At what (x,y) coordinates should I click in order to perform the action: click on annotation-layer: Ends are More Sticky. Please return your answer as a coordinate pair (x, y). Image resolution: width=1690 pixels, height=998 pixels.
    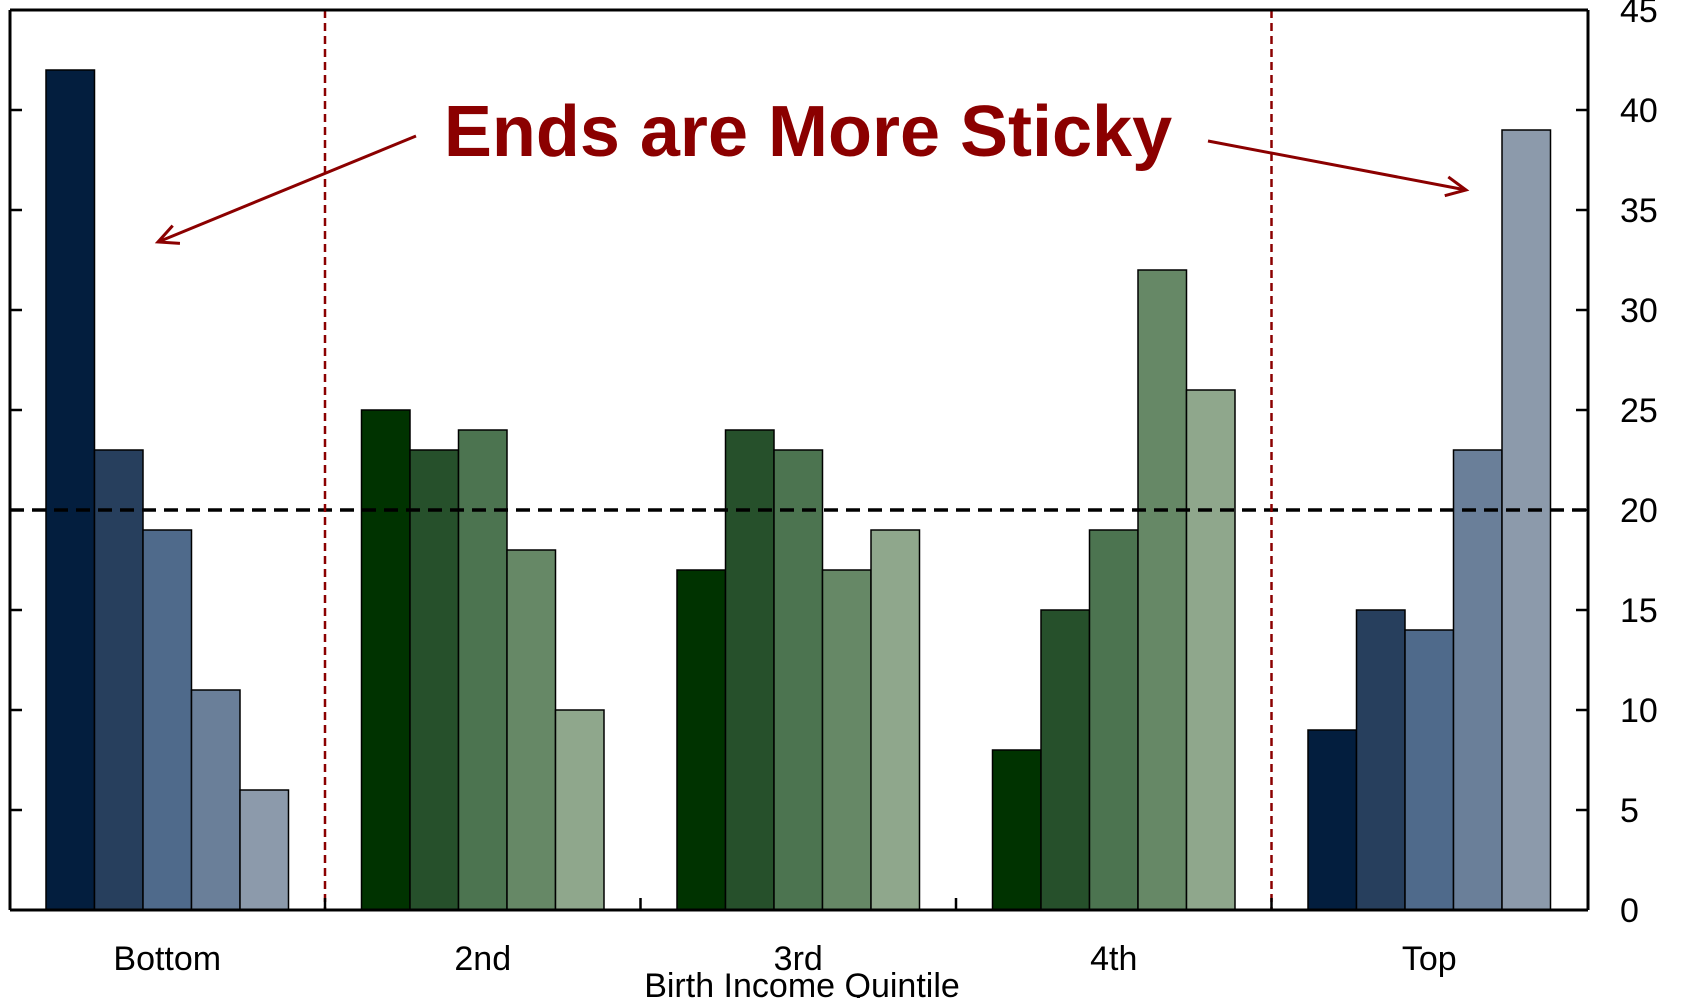
    Looking at the image, I should click on (812, 167).